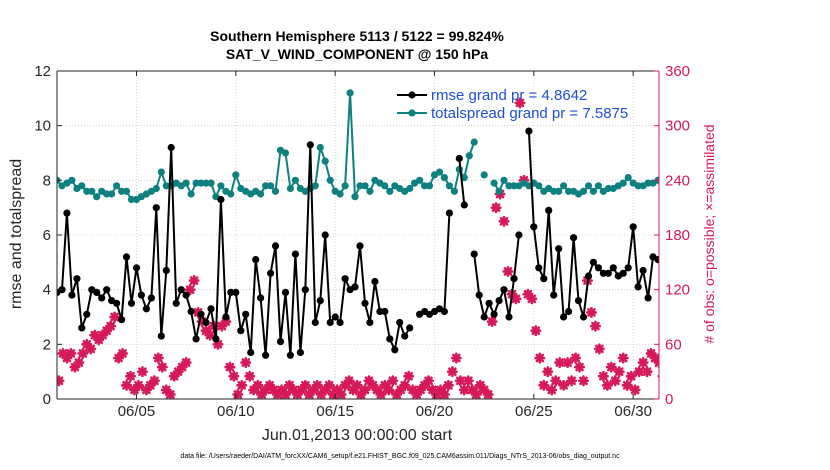 The image size is (830, 470). What do you see at coordinates (357, 54) in the screenshot?
I see `chart-subtitle: SAT_V_WIND_COMPONENT @ 150 hPa` at bounding box center [357, 54].